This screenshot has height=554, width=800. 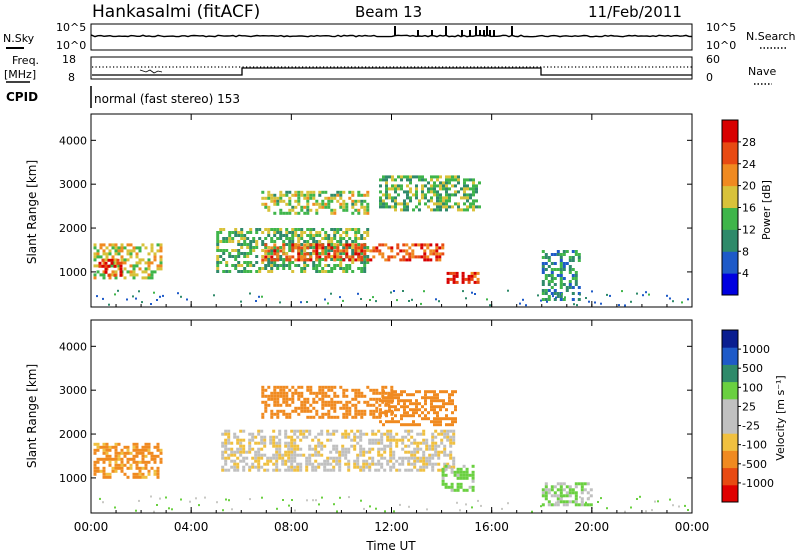 What do you see at coordinates (73, 390) in the screenshot?
I see `y-tick-label: 3000` at bounding box center [73, 390].